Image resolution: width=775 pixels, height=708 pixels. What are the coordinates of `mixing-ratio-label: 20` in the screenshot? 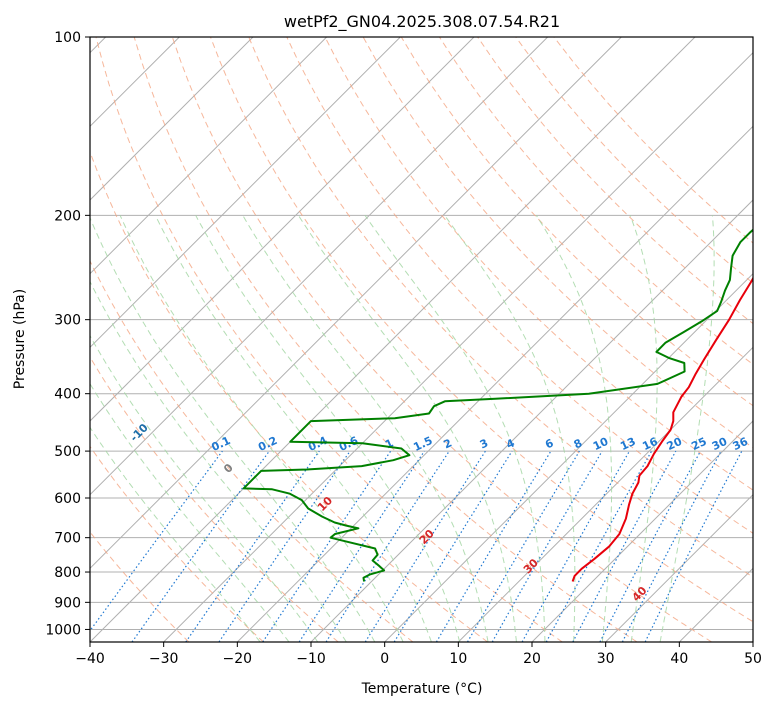 It's located at (675, 444).